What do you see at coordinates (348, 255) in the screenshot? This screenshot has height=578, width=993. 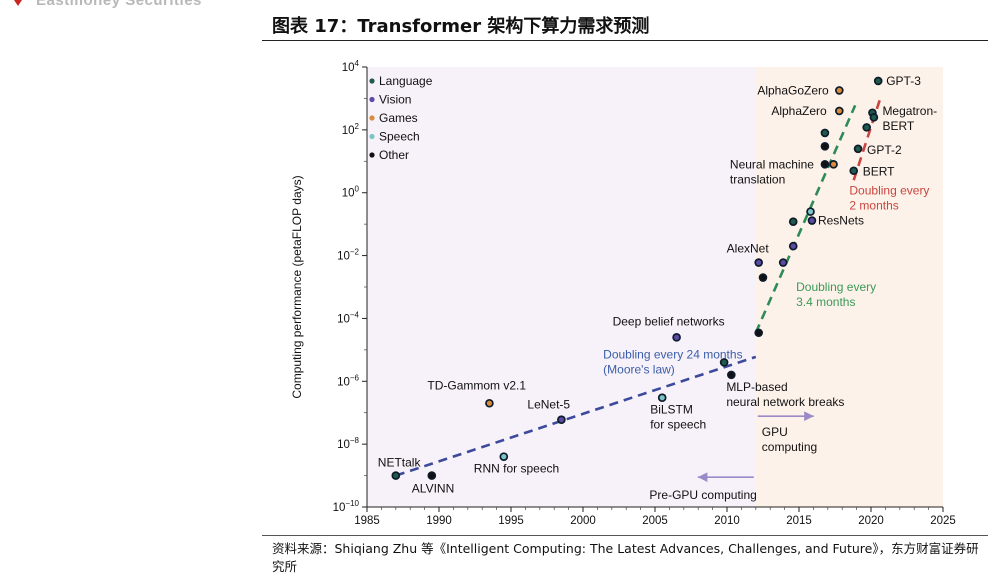 I see `y-tick-label: 10⁻²` at bounding box center [348, 255].